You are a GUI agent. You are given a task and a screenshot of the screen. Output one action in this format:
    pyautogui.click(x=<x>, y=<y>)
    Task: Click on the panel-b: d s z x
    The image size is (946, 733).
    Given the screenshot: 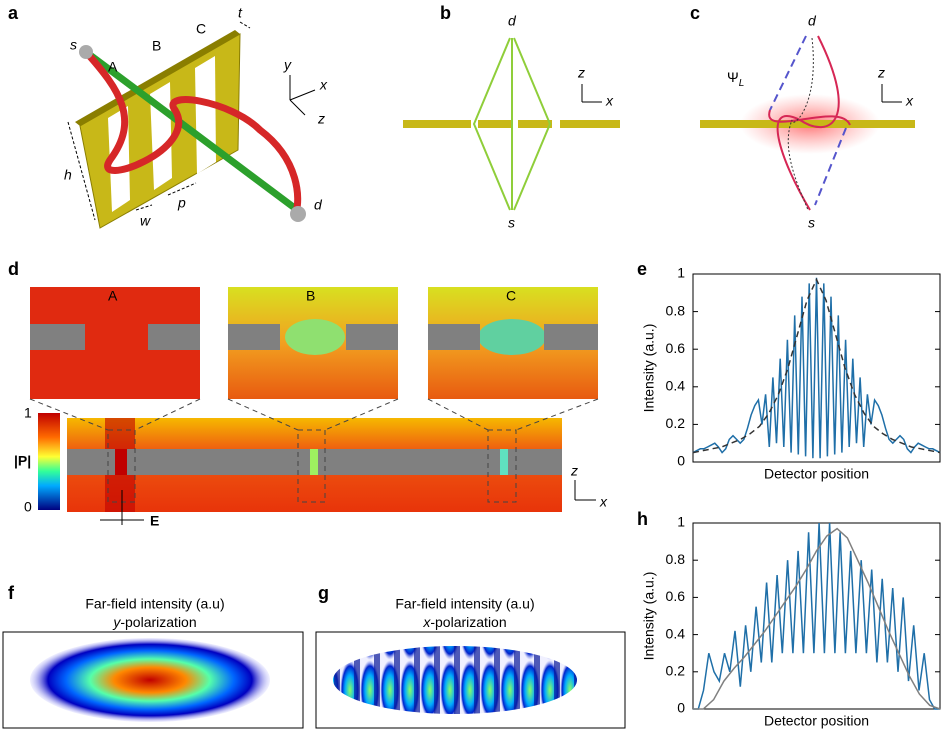 What is the action you would take?
    pyautogui.click(x=511, y=122)
    